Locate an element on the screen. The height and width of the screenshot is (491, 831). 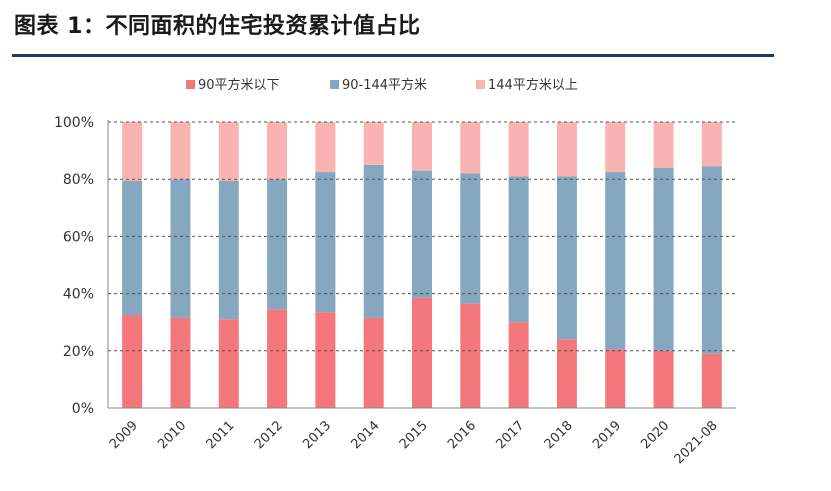
title-underline is located at coordinates (393, 55).